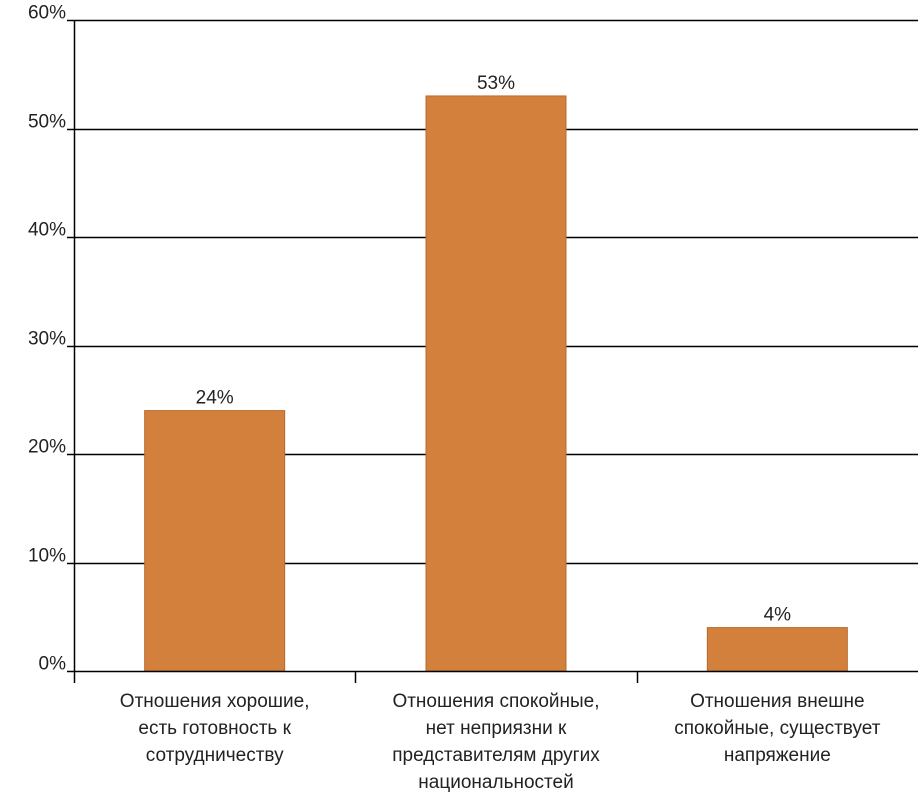 Image resolution: width=918 pixels, height=811 pixels. I want to click on x-category-label-line: нет неприязни к, so click(496, 728).